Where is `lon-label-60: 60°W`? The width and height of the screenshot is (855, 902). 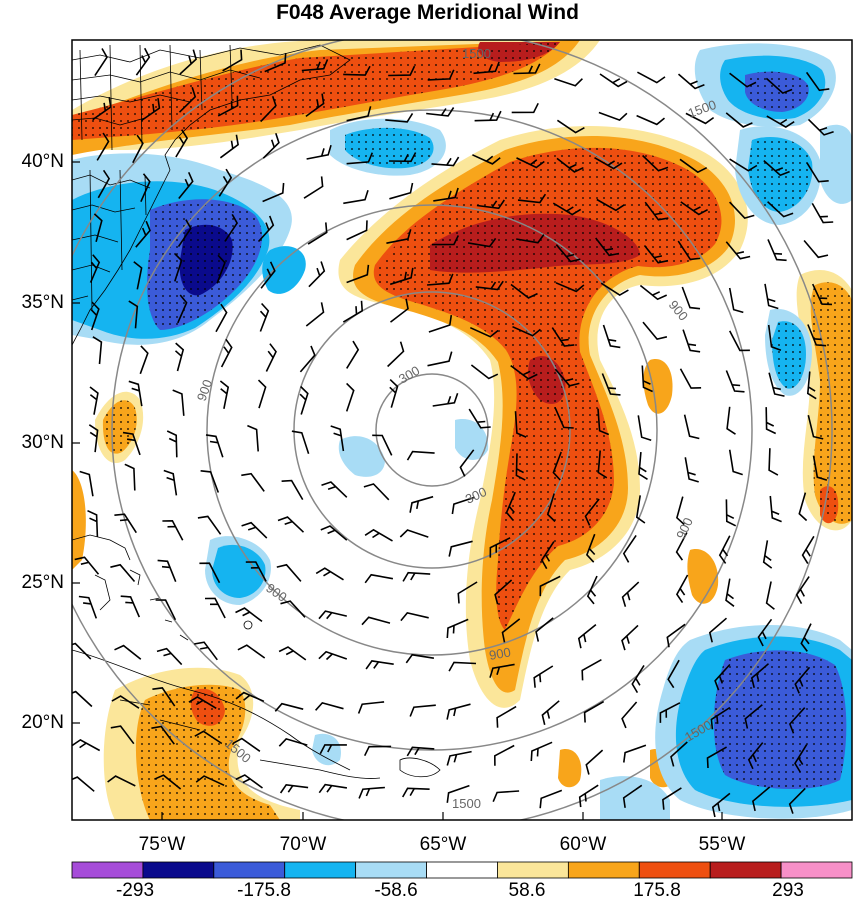
lon-label-60: 60°W is located at coordinates (583, 844).